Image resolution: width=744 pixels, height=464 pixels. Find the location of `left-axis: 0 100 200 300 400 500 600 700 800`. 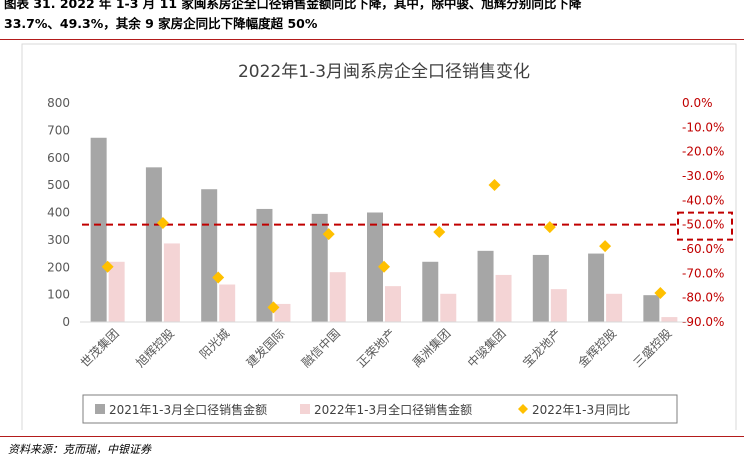

left-axis: 0 100 200 300 400 500 600 700 800 is located at coordinates (58, 212).